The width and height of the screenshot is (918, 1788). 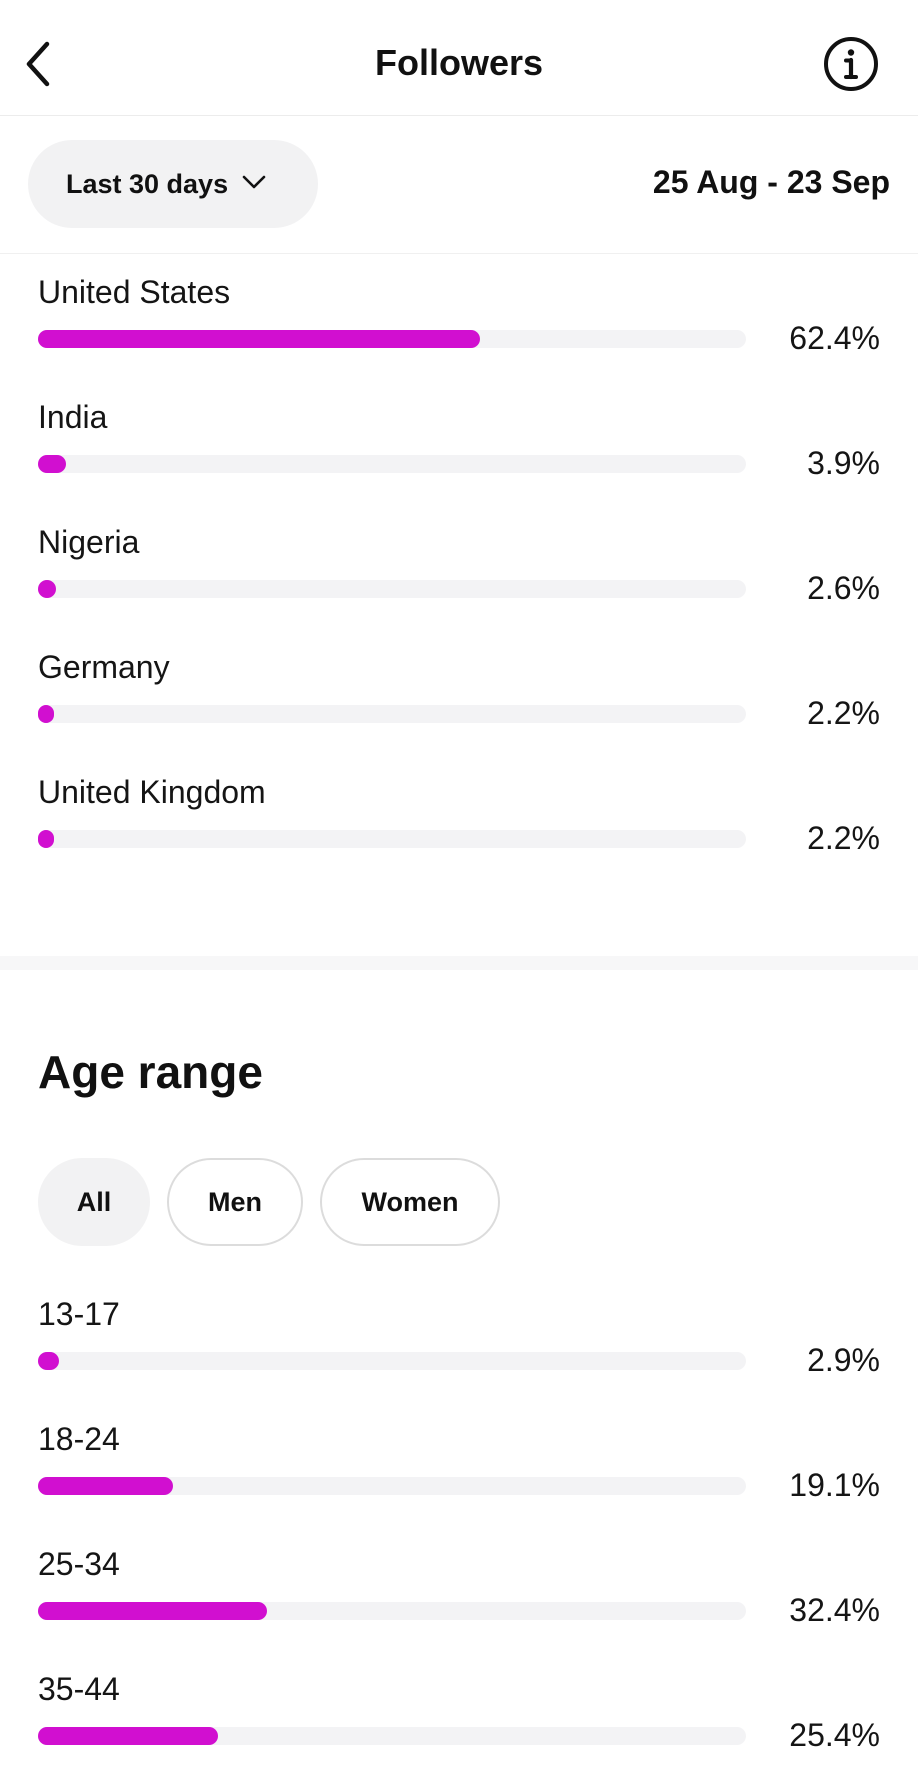 I want to click on country-row: United States 62.4%, so click(x=459, y=327).